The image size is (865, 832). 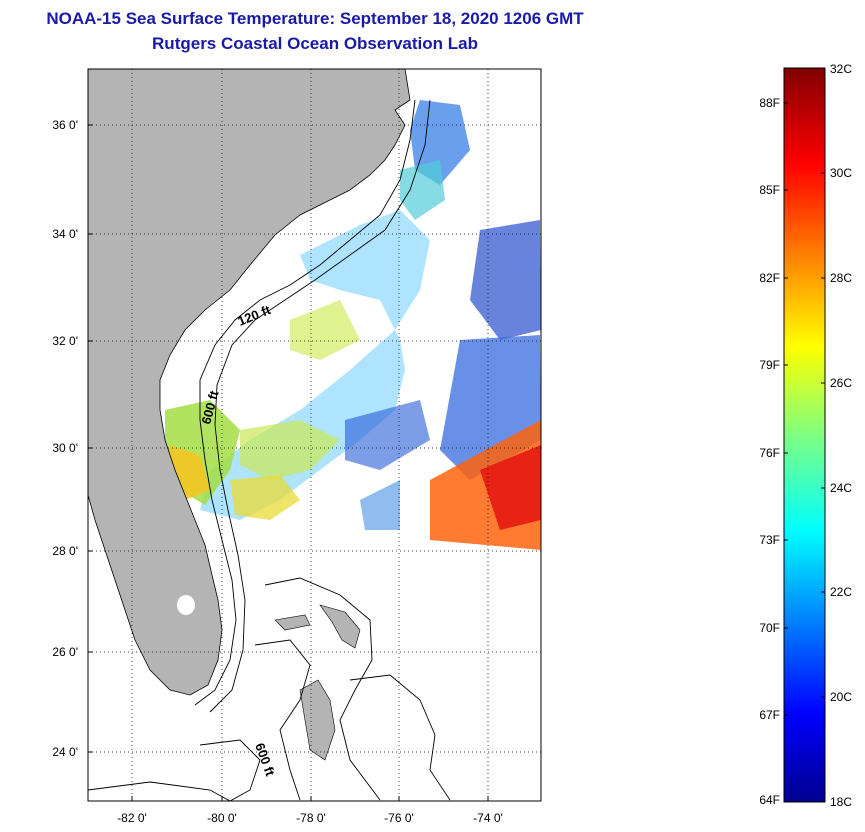 I want to click on page-subtitle: Rutgers Coastal Ocean Observation Lab, so click(x=315, y=43).